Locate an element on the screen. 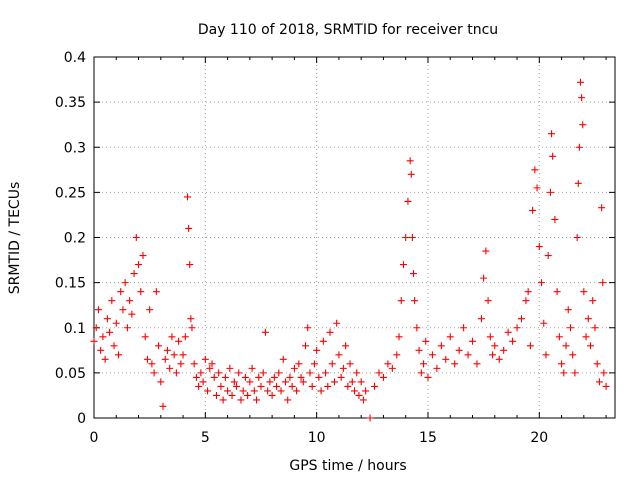  y-tick-label: 0 is located at coordinates (81, 419).